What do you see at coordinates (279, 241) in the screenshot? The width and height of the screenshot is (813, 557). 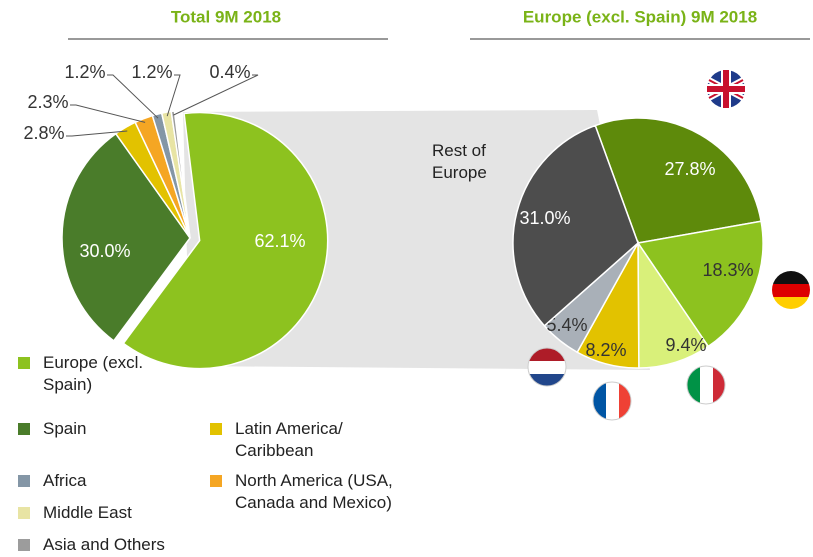 I see `data-label: 62.1%` at bounding box center [279, 241].